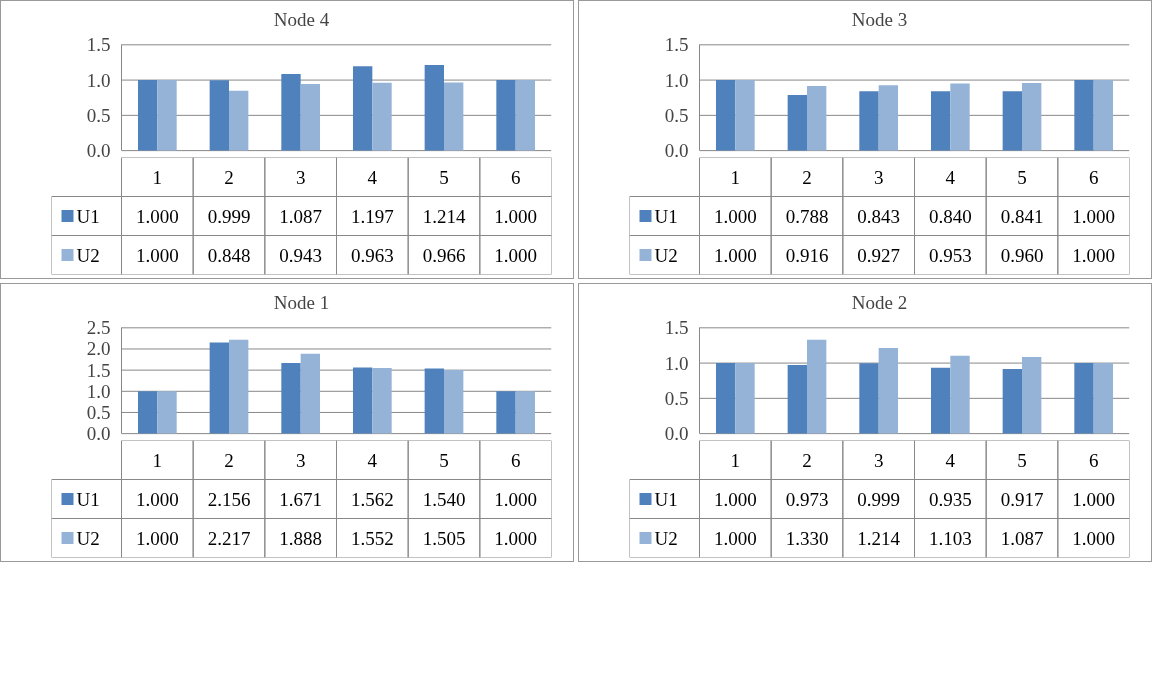  I want to click on data-label: 1.197, so click(372, 216).